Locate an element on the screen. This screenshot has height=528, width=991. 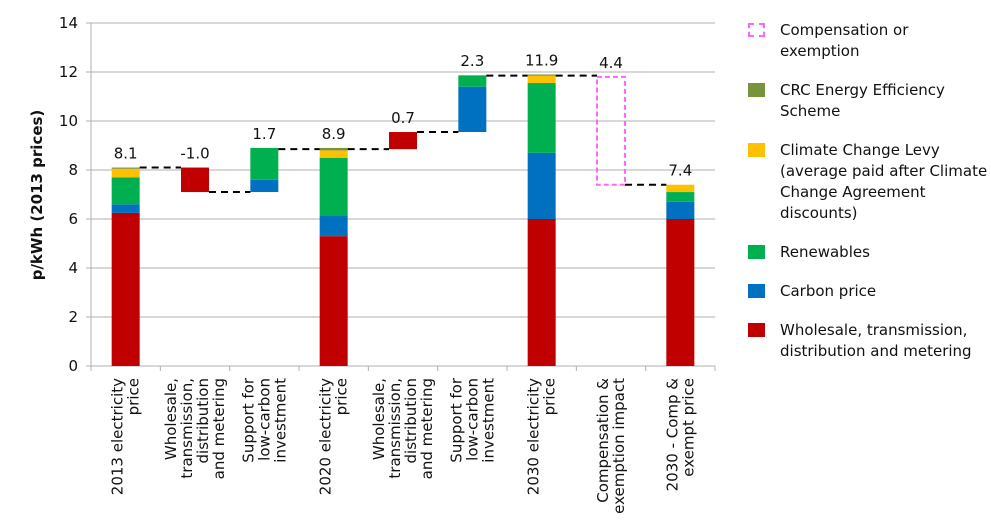
legend-label: Renewables is located at coordinates (825, 252).